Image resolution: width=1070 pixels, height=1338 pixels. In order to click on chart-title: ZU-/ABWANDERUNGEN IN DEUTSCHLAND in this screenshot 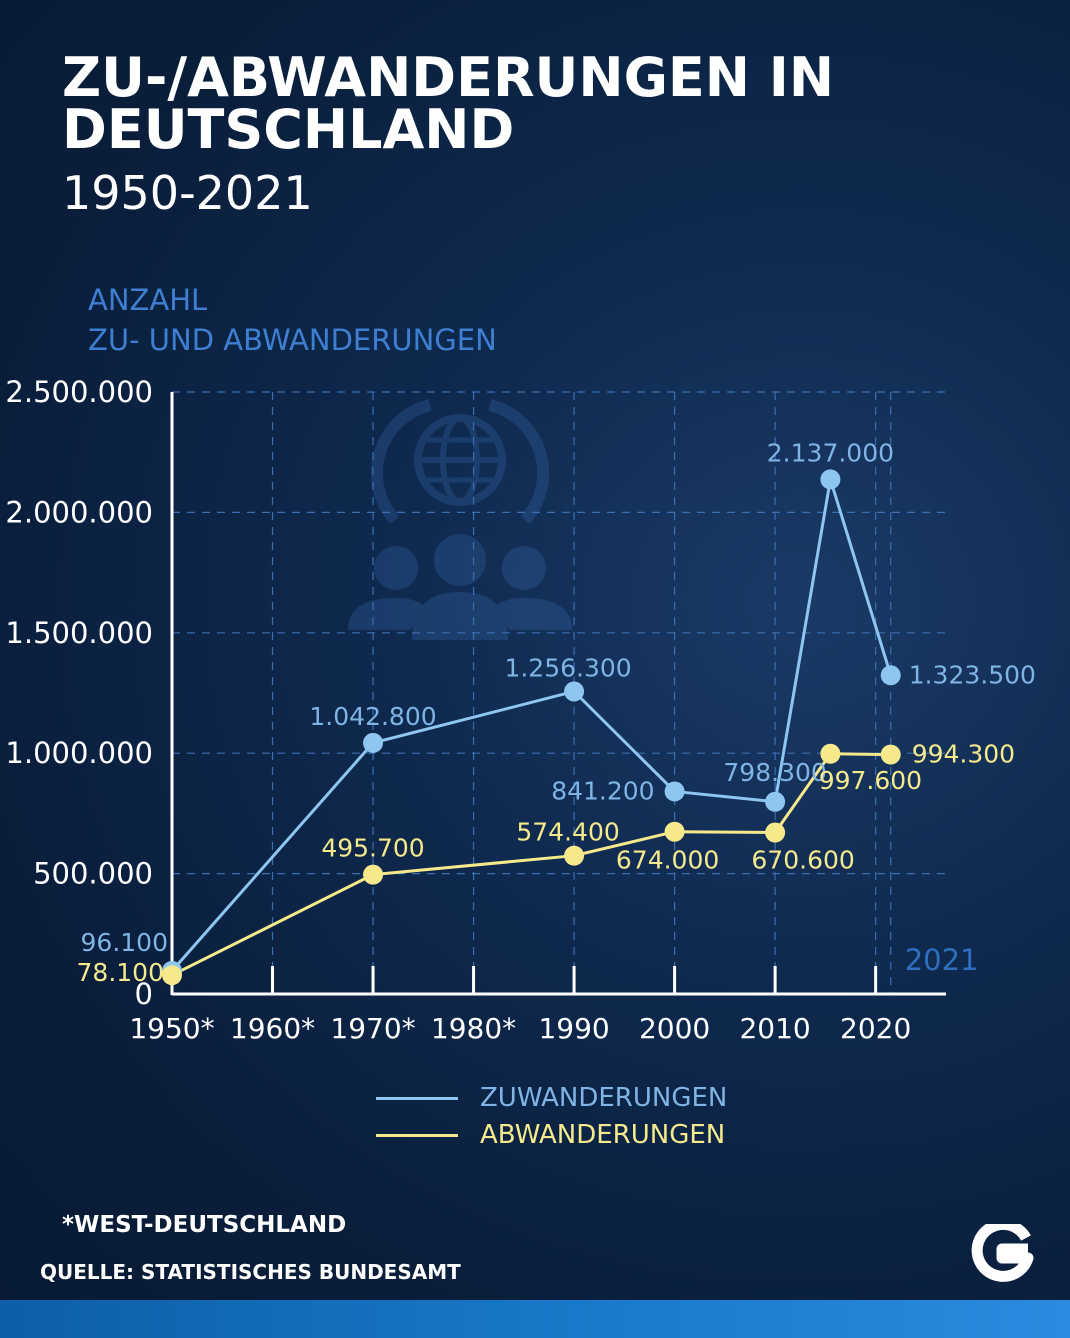, I will do `click(448, 103)`.